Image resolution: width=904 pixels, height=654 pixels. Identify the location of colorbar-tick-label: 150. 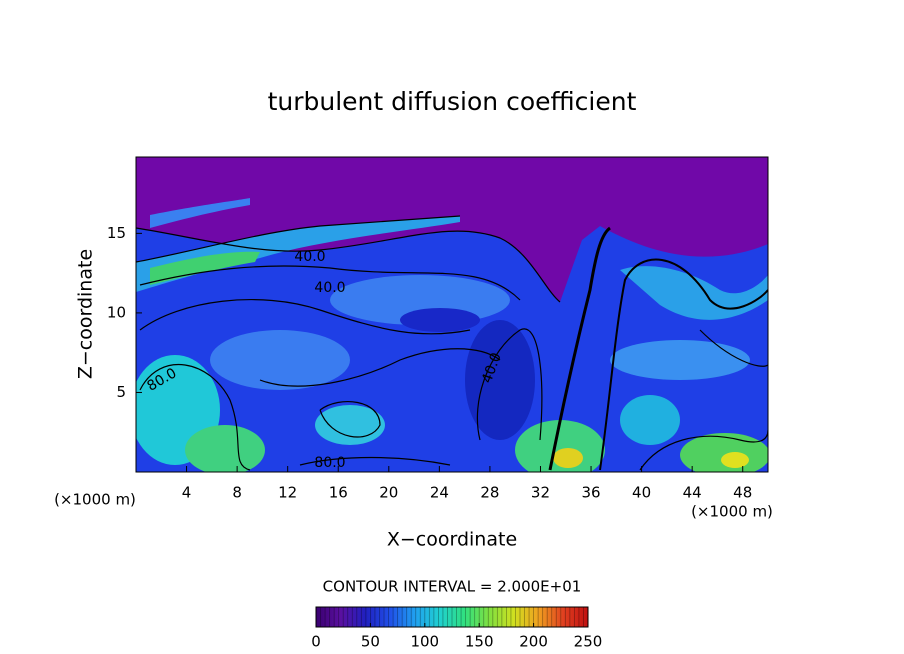
(479, 642).